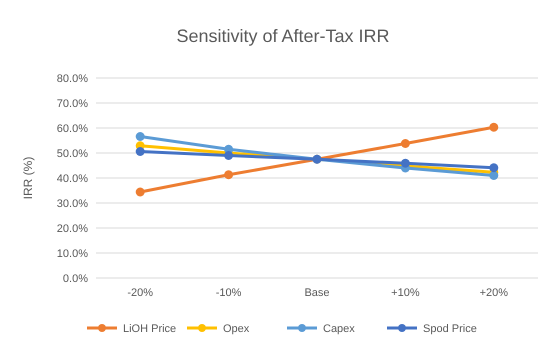 The height and width of the screenshot is (342, 550). I want to click on legend-label: LiOH Price, so click(149, 328).